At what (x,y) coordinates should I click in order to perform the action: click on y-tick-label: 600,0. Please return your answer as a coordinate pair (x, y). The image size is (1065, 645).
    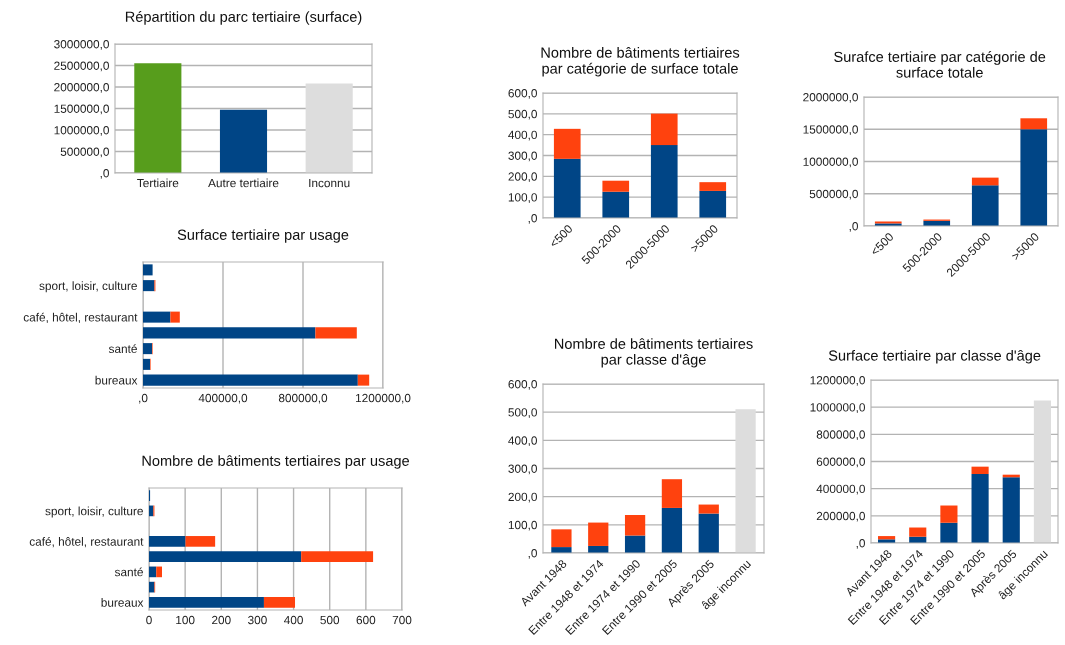
    Looking at the image, I should click on (522, 385).